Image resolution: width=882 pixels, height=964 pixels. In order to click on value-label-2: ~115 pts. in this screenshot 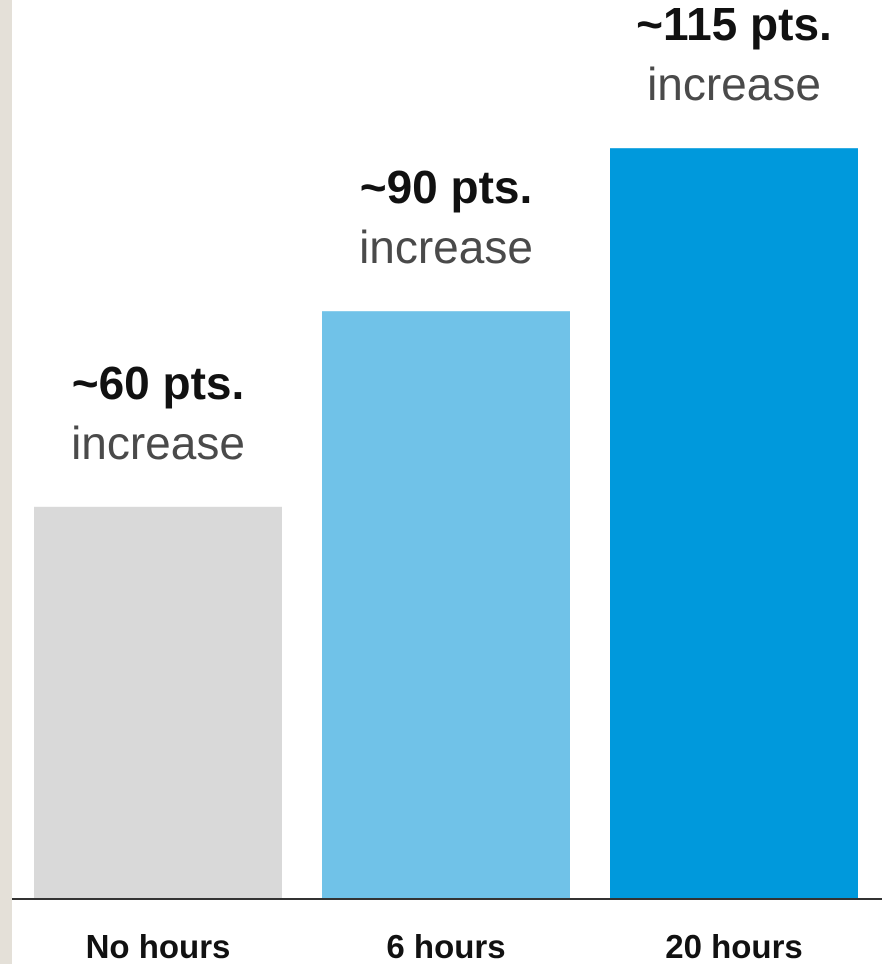, I will do `click(734, 25)`.